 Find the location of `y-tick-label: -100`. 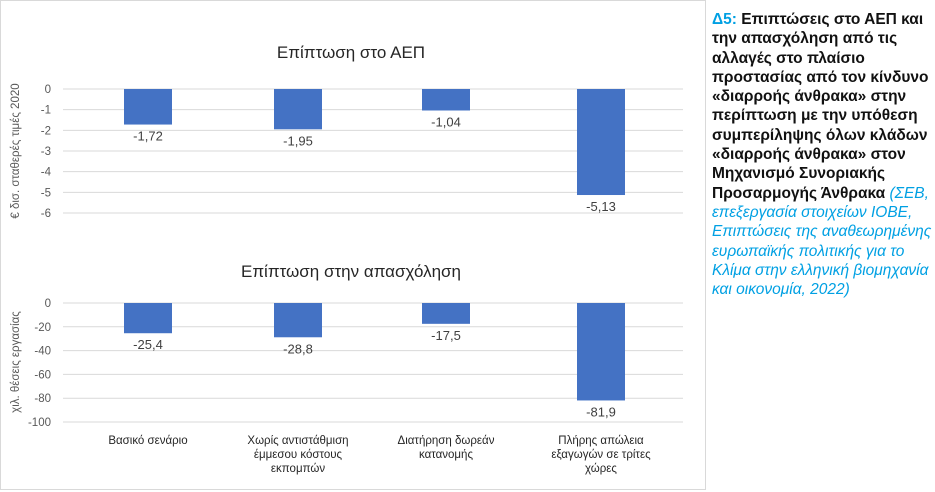

y-tick-label: -100 is located at coordinates (39, 423).